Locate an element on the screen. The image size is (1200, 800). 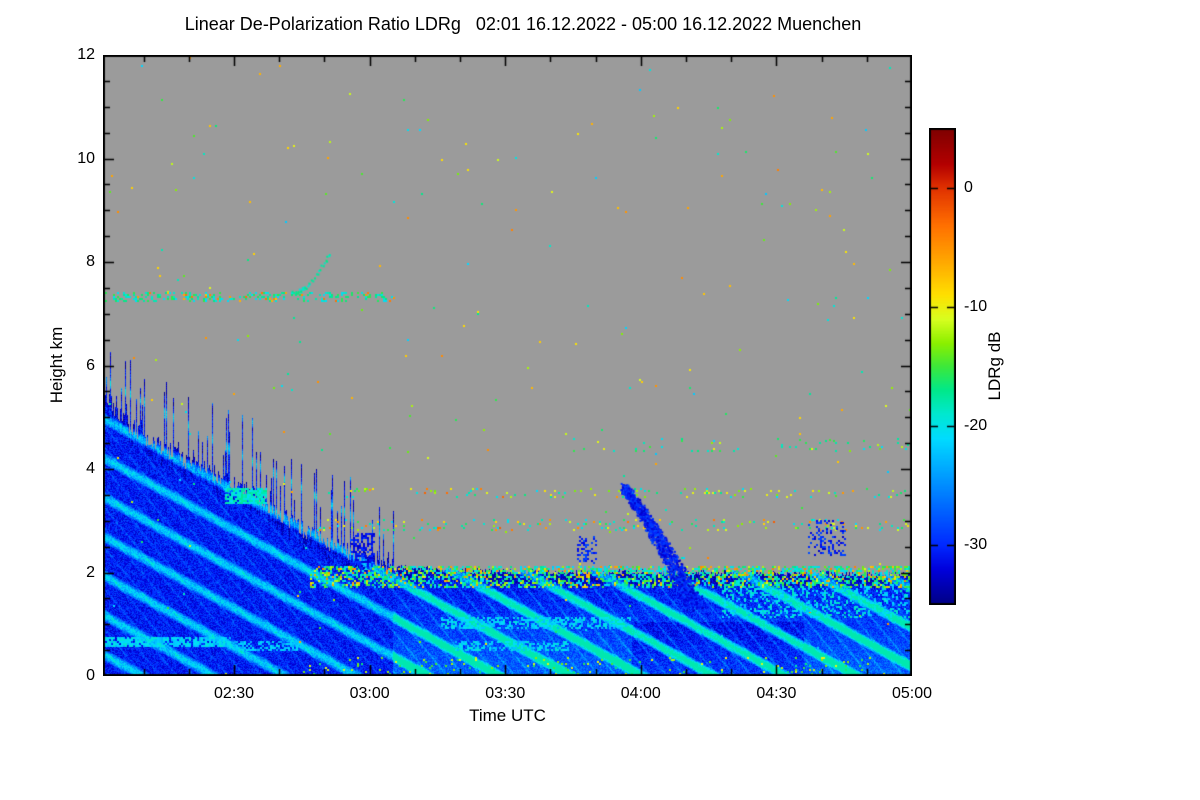
colorbar-label: LDRg dB is located at coordinates (994, 366).